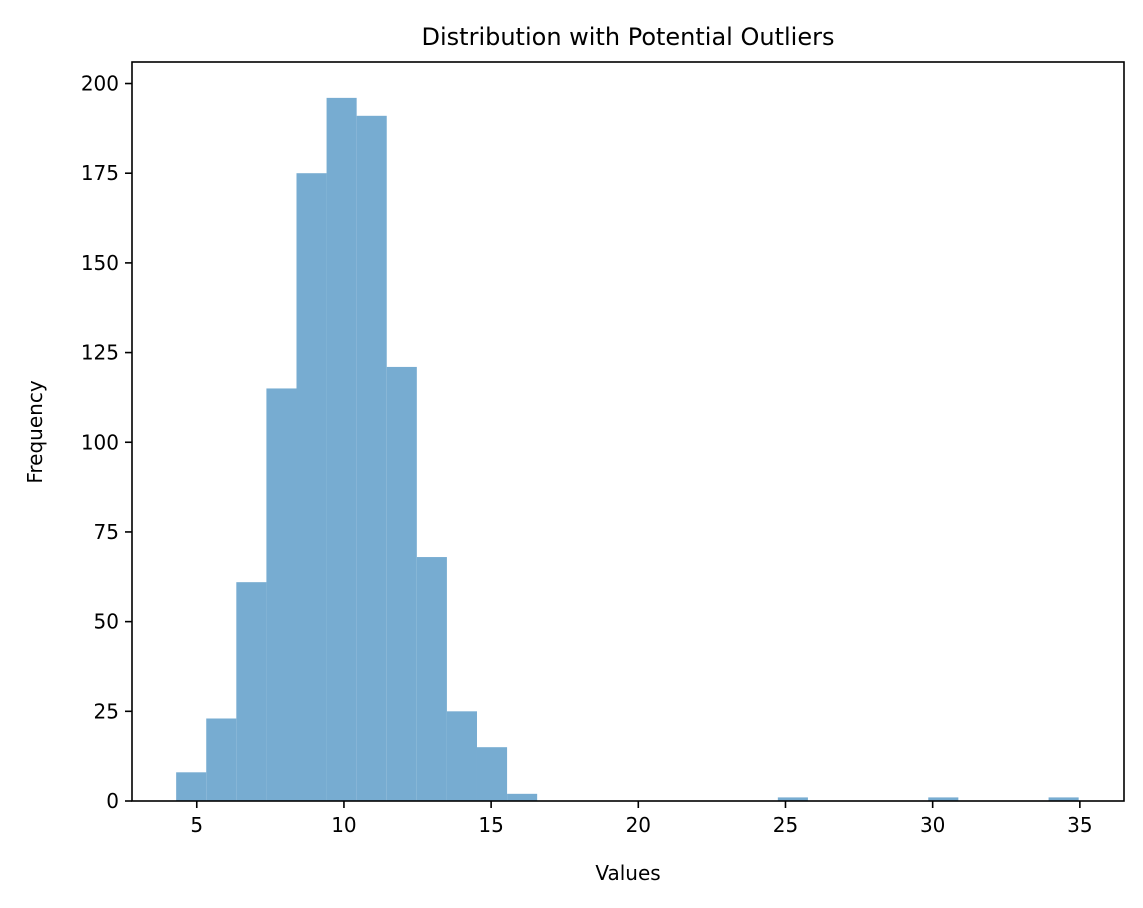 The width and height of the screenshot is (1143, 908). I want to click on y-tick-label: 150, so click(100, 263).